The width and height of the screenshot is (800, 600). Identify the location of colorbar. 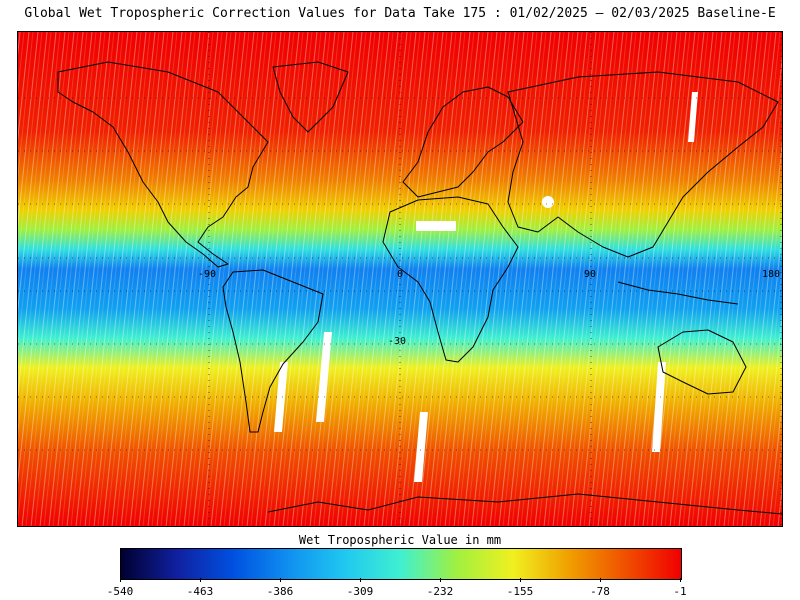
(401, 564).